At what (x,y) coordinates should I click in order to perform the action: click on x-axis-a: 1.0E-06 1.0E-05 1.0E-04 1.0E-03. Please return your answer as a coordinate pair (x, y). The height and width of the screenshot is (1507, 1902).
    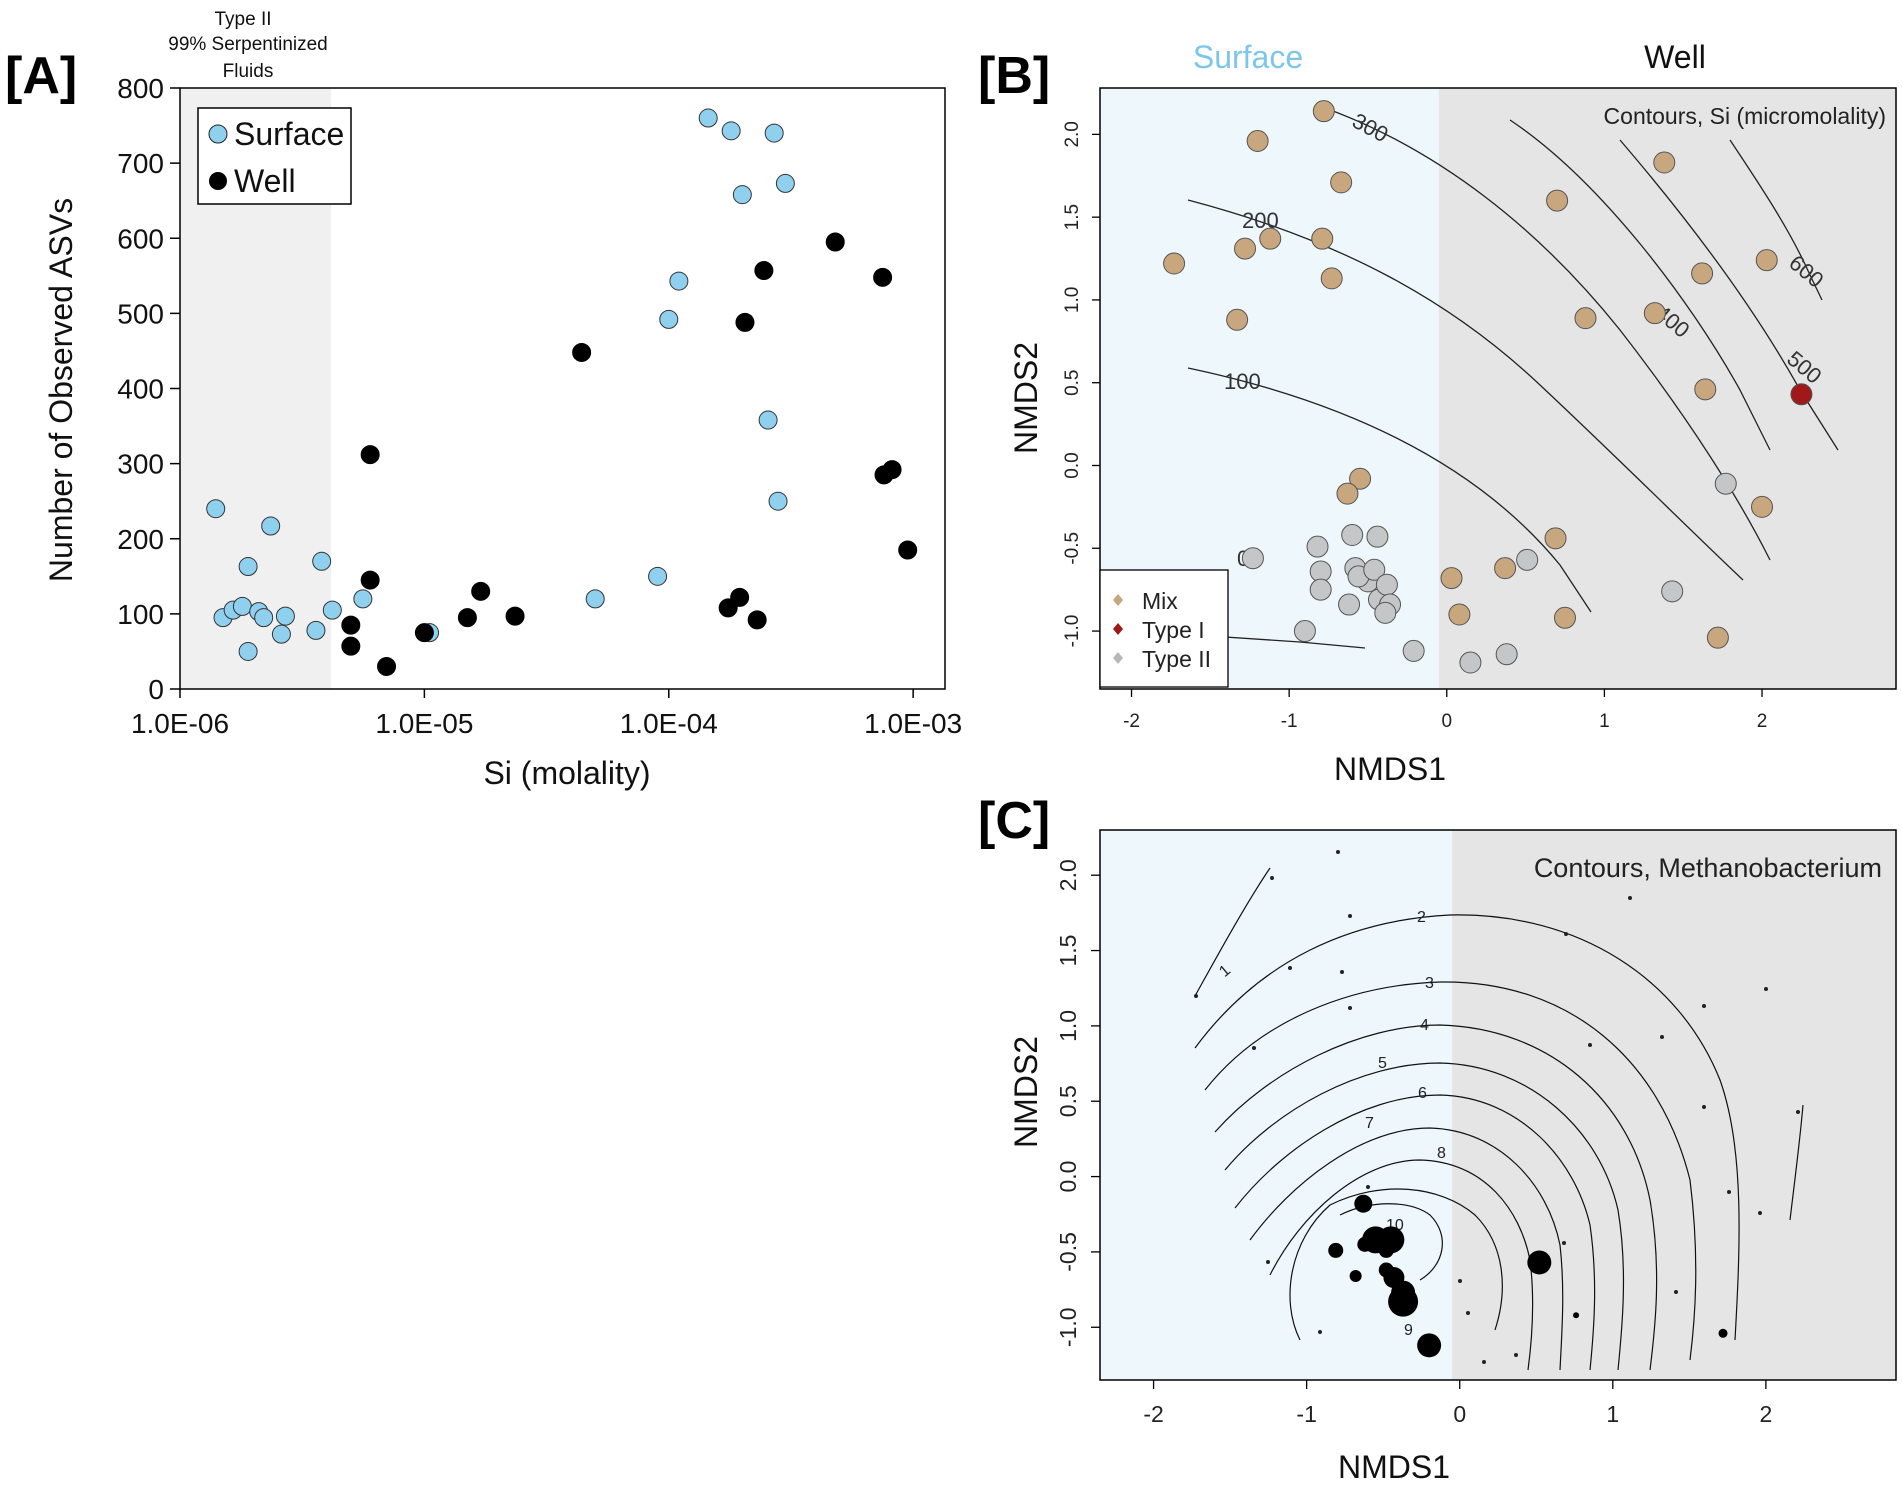
    Looking at the image, I should click on (546, 714).